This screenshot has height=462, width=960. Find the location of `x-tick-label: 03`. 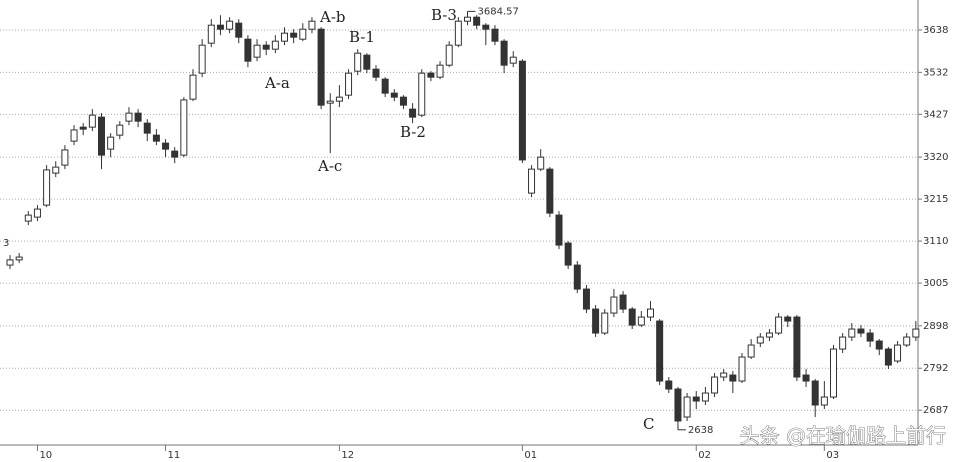

x-tick-label: 03 is located at coordinates (832, 455).